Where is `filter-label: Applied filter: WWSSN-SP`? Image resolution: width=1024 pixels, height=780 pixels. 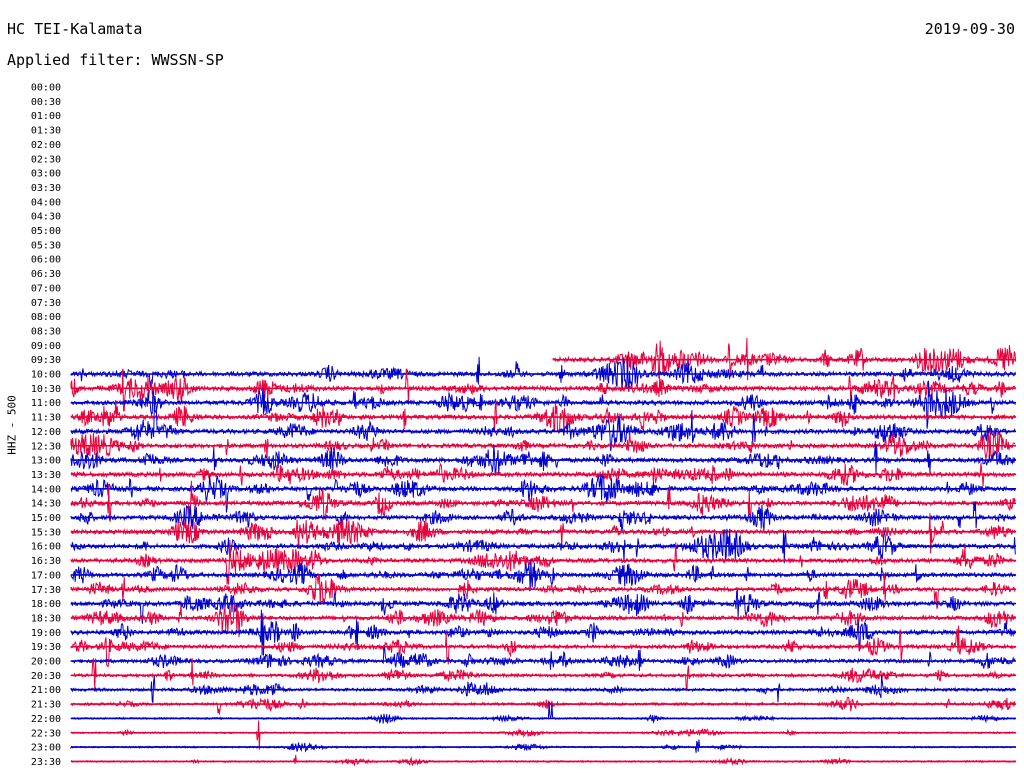 filter-label: Applied filter: WWSSN-SP is located at coordinates (115, 60).